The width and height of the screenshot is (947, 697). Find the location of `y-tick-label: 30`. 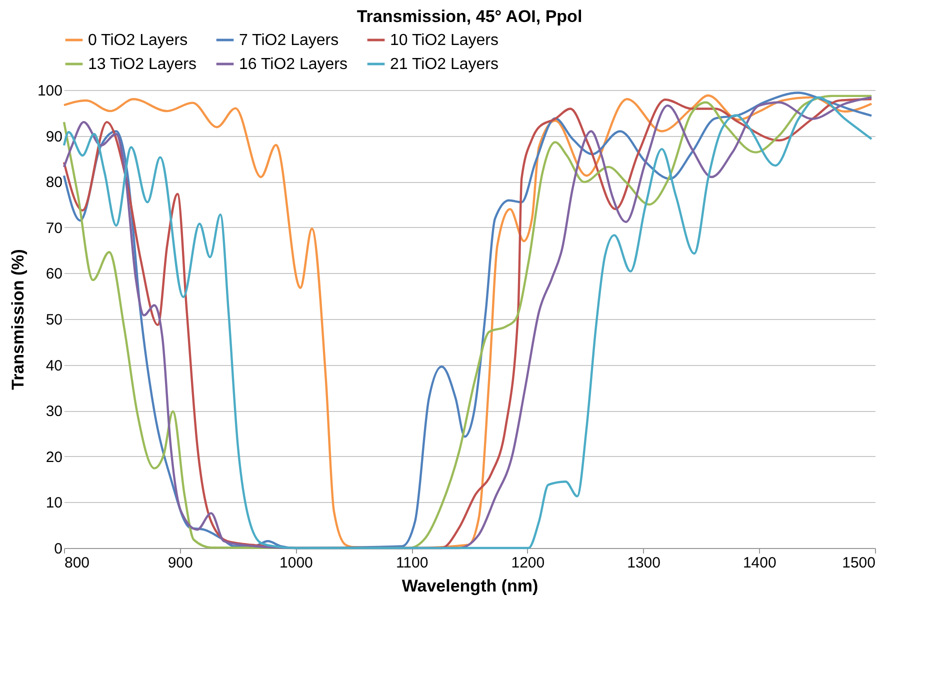

y-tick-label: 30 is located at coordinates (54, 411).